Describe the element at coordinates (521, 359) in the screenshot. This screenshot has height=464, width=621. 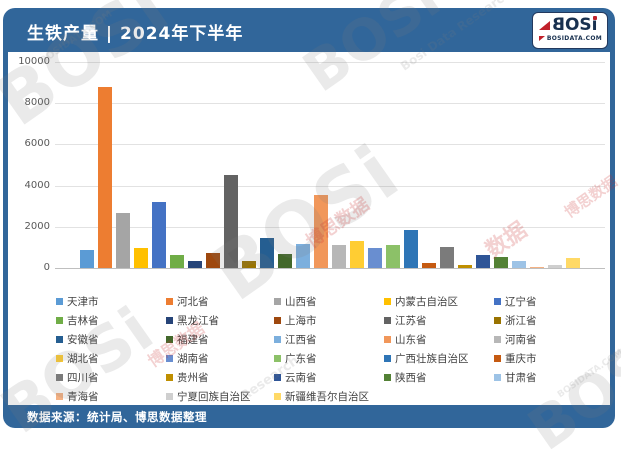
I see `legend-label: 重庆市` at that location.